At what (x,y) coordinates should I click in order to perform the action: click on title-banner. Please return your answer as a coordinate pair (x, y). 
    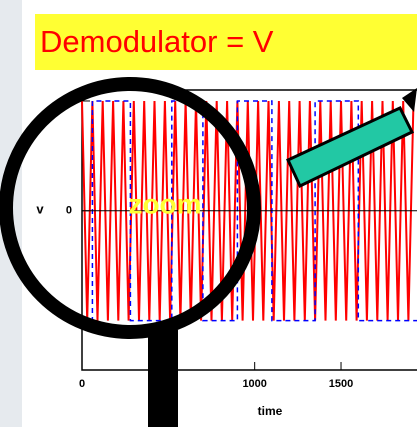
    Looking at the image, I should click on (226, 42).